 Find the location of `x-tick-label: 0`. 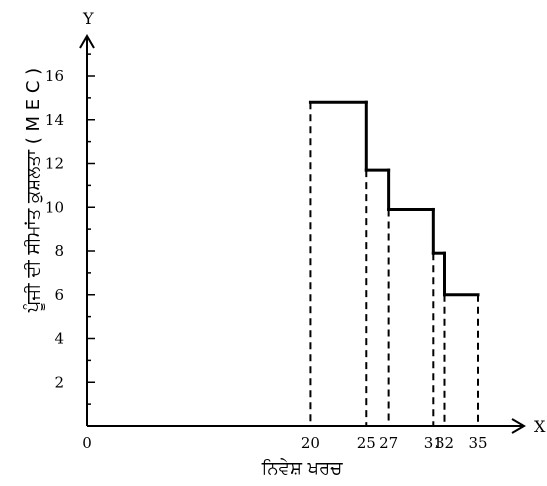

x-tick-label: 0 is located at coordinates (87, 443).